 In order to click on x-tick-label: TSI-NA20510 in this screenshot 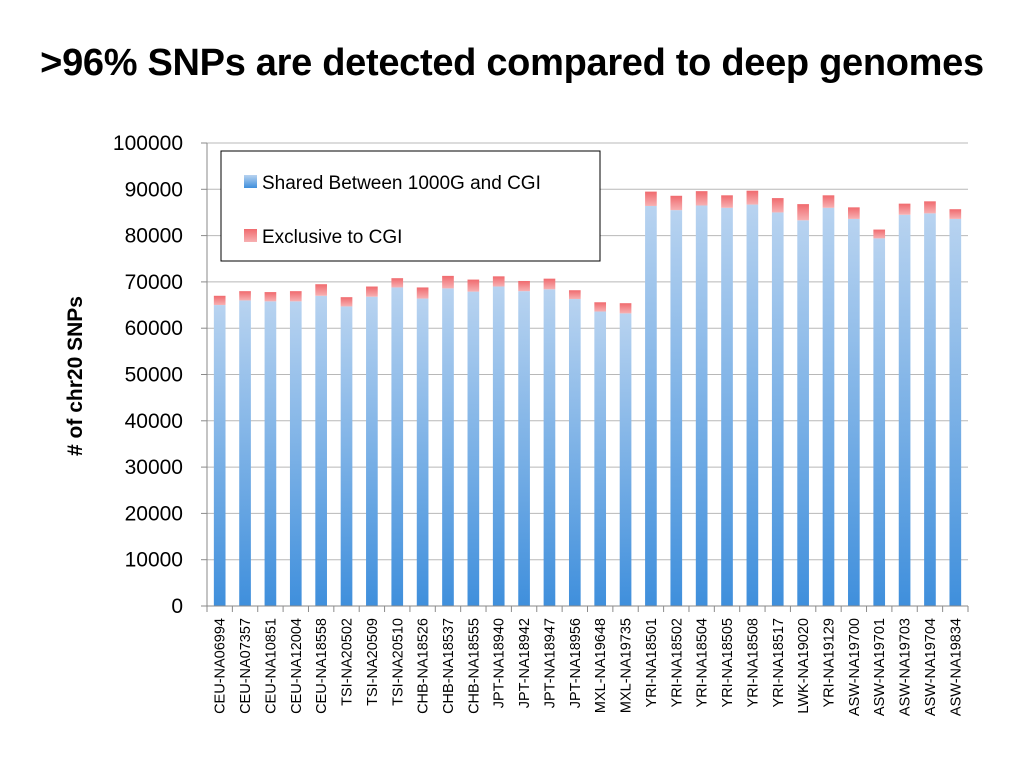, I will do `click(398, 662)`.